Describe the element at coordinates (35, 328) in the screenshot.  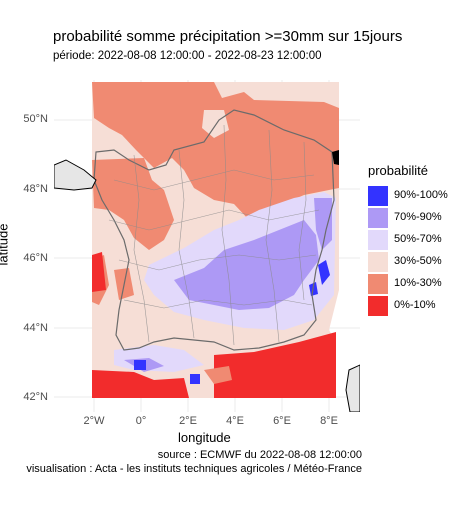
I see `y-tick-label: 44°N` at that location.